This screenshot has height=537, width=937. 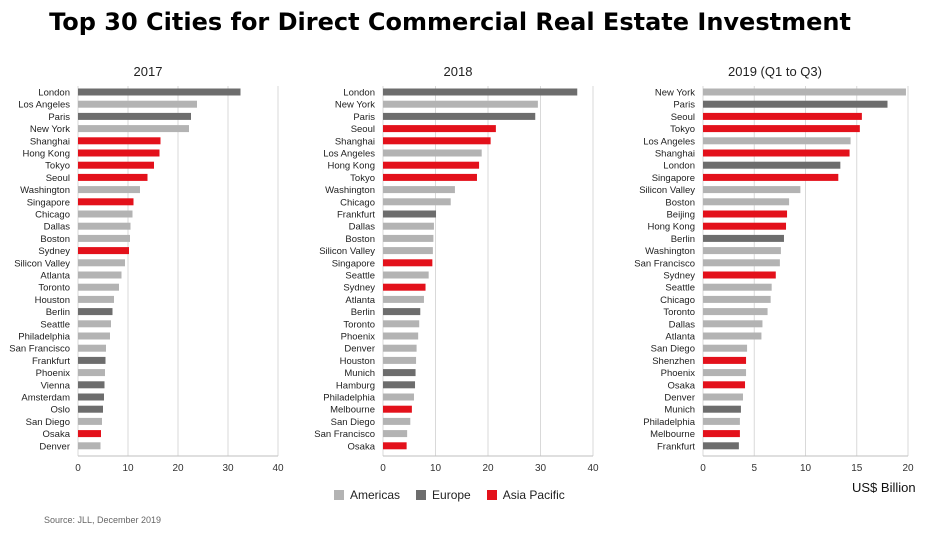 What do you see at coordinates (178, 468) in the screenshot?
I see `panel-0-tick-label-20: 20` at bounding box center [178, 468].